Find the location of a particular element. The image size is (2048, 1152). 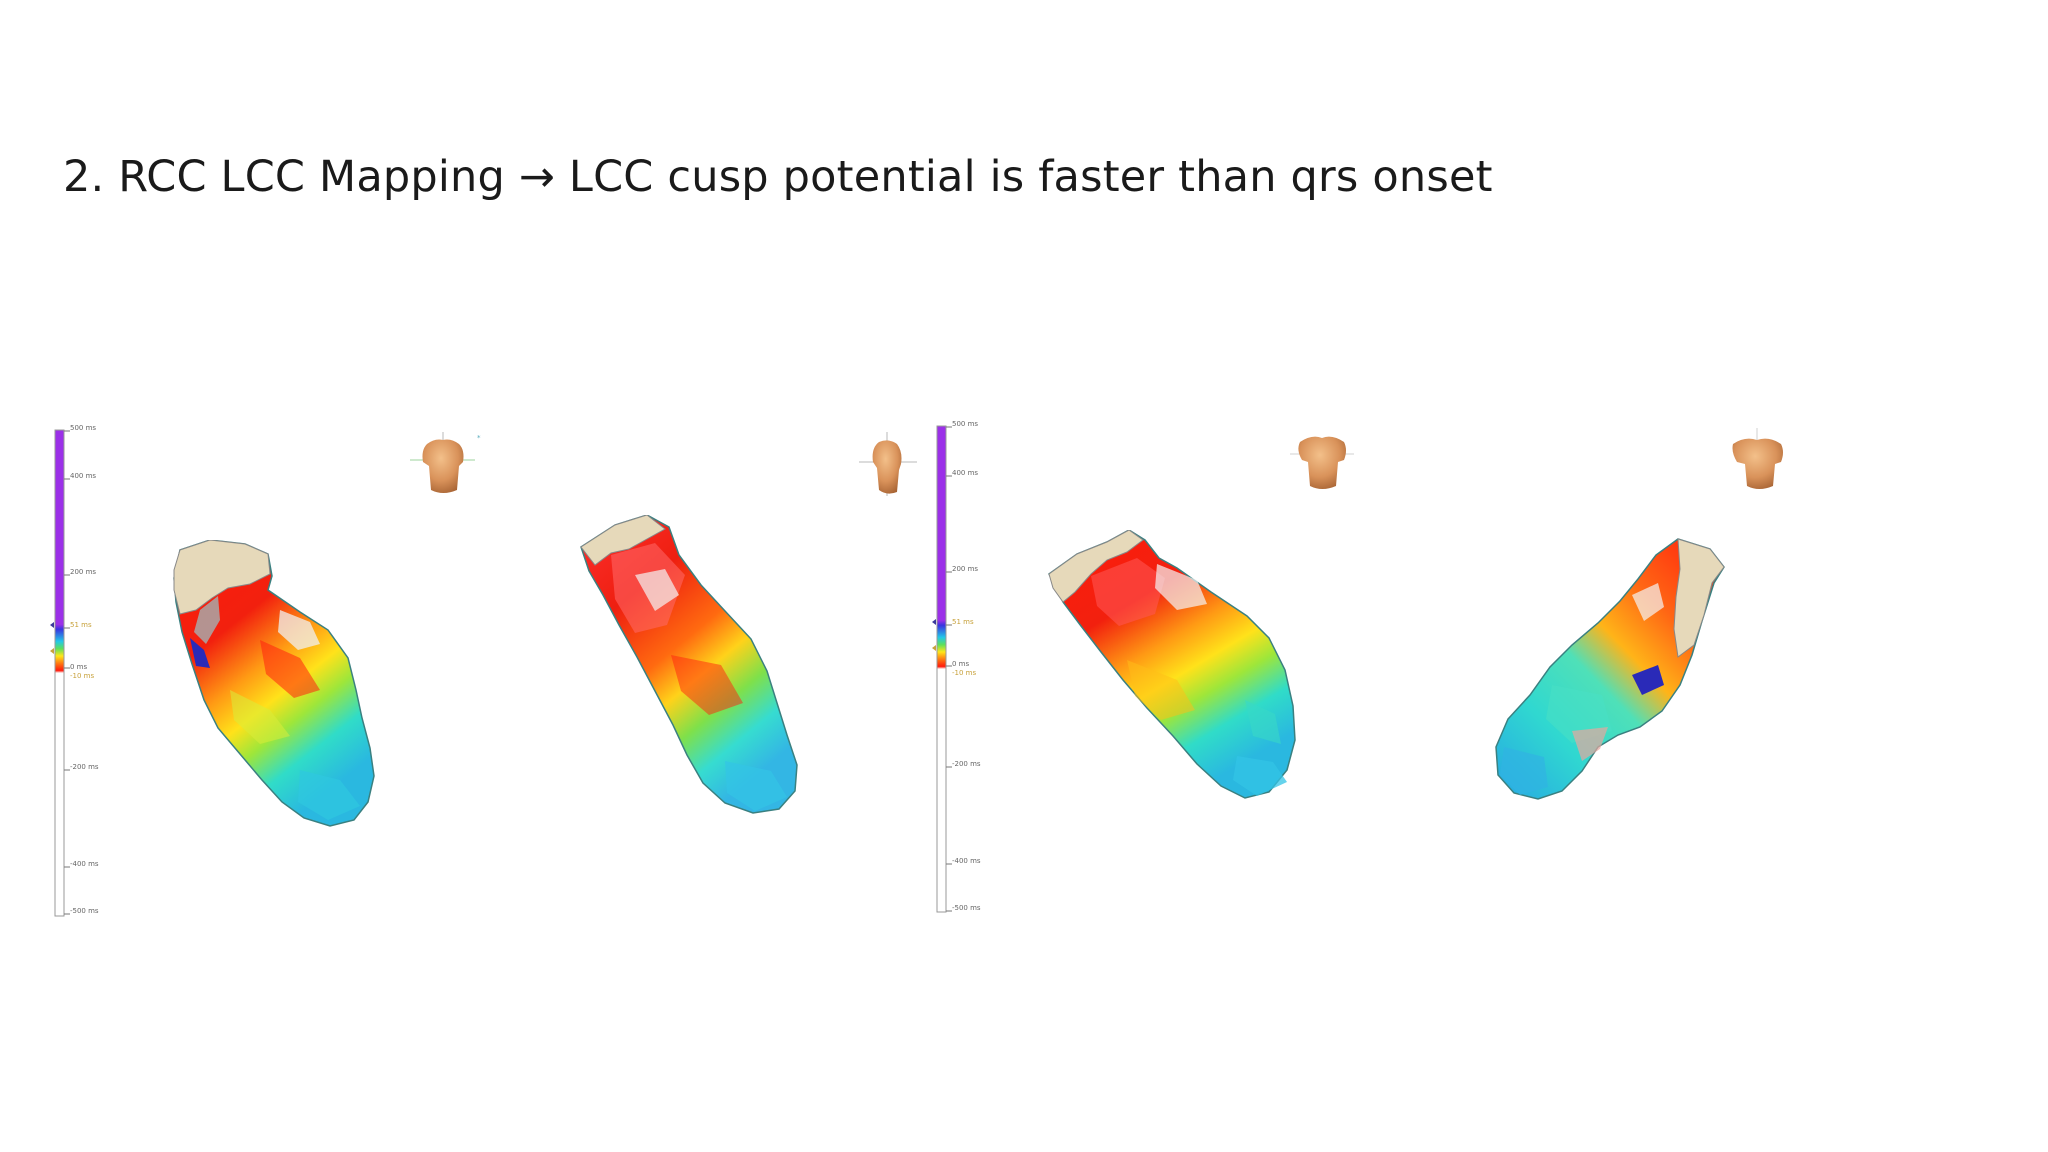

orientation-torso-icon: * is located at coordinates (445, 462).